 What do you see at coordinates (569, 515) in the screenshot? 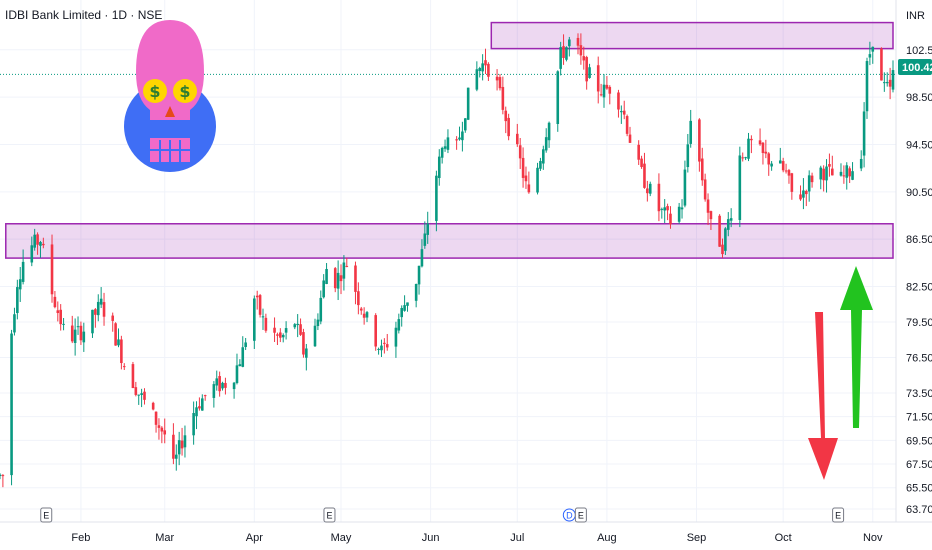
I see `dividend-marker: D` at bounding box center [569, 515].